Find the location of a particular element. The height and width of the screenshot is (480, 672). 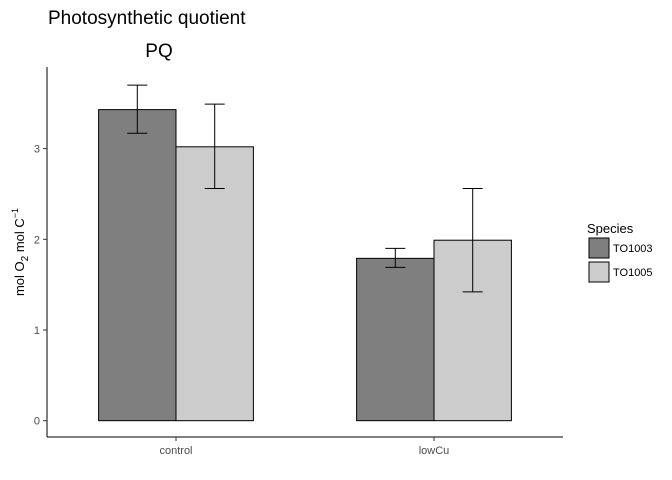

chart-title: Photosynthetic quotient is located at coordinates (147, 18).